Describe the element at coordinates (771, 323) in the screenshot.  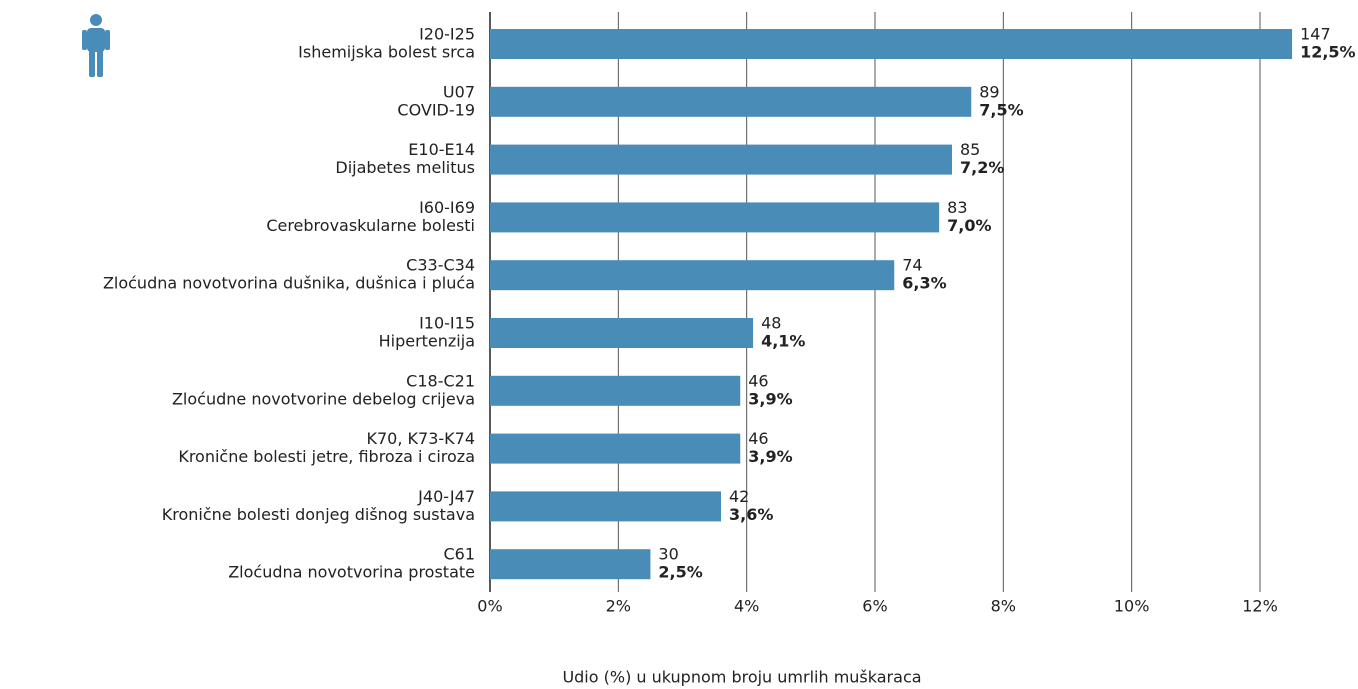
I see `count-label: 48` at that location.